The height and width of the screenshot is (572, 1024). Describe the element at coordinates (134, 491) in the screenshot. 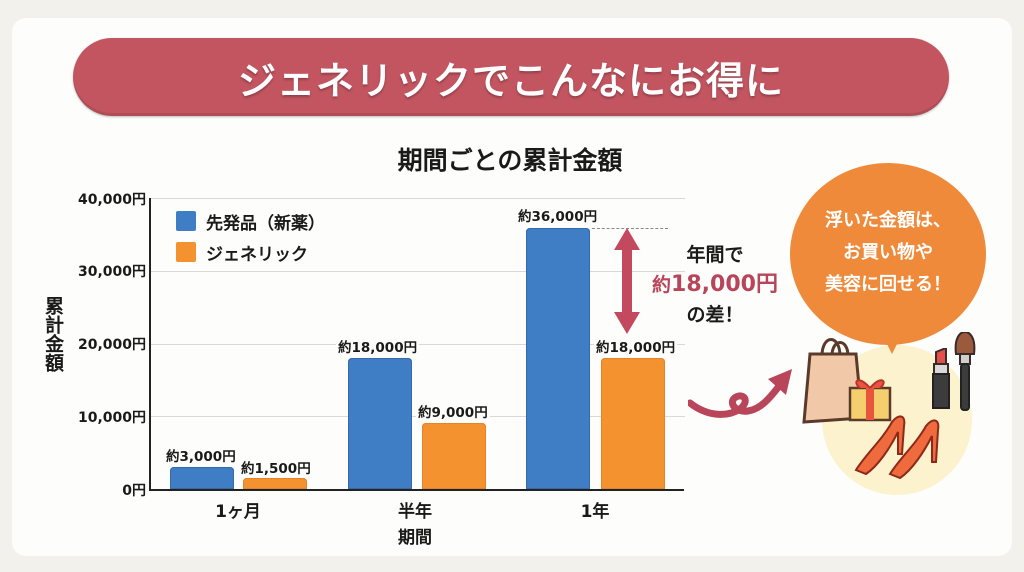

I see `y-tick-0: 0円` at that location.